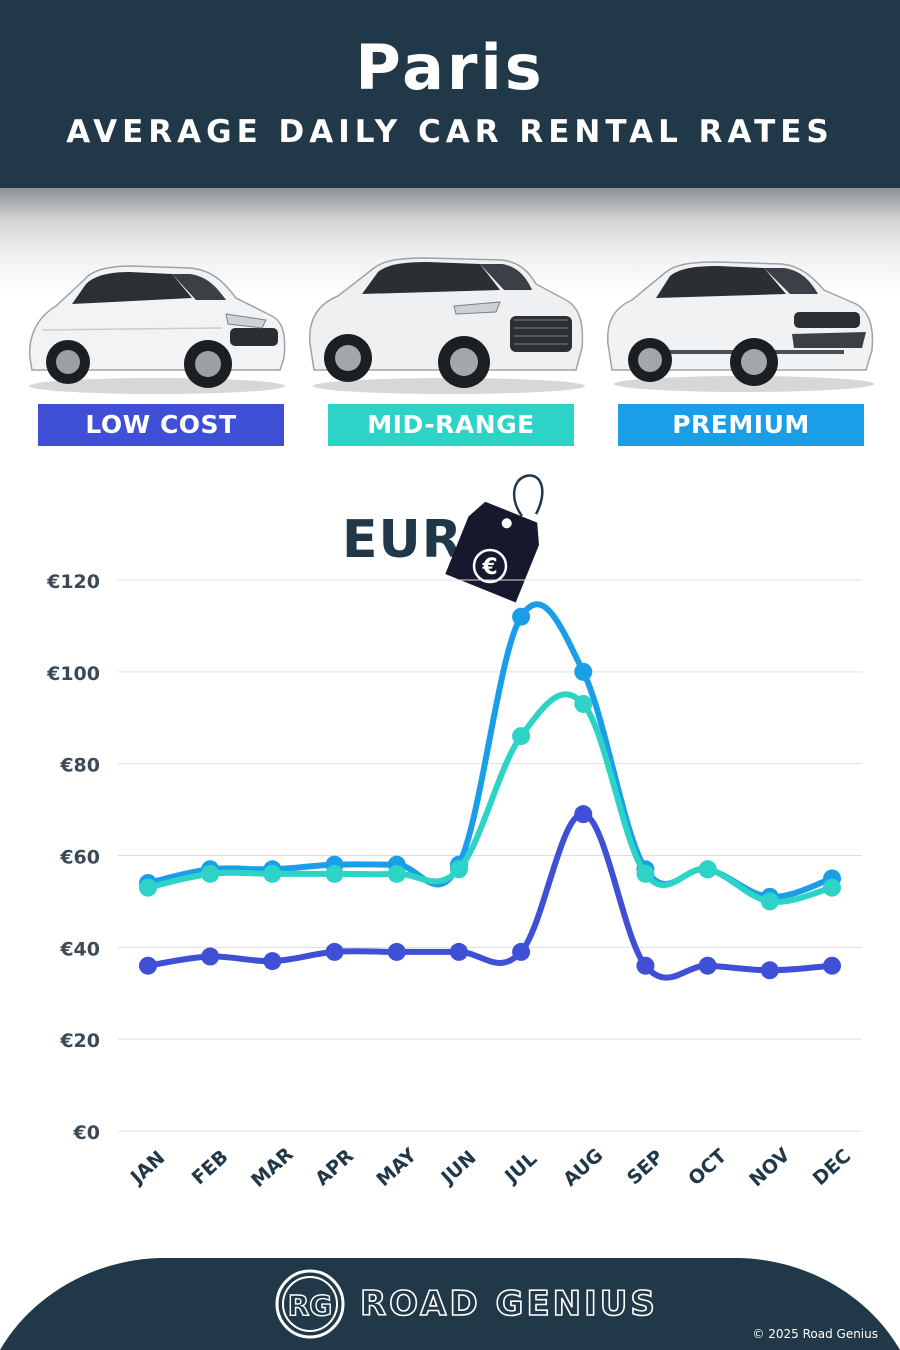 This screenshot has height=1350, width=900. What do you see at coordinates (832, 965) in the screenshot?
I see `data-point-low-dec` at bounding box center [832, 965].